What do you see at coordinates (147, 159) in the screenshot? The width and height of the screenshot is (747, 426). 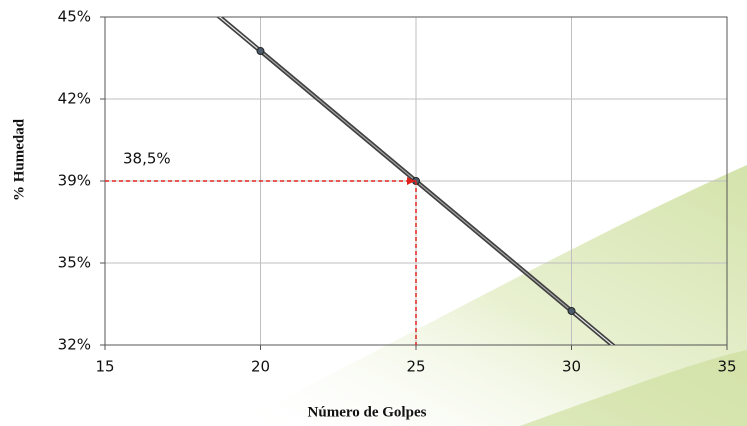 I see `annotation: 38,5%` at bounding box center [147, 159].